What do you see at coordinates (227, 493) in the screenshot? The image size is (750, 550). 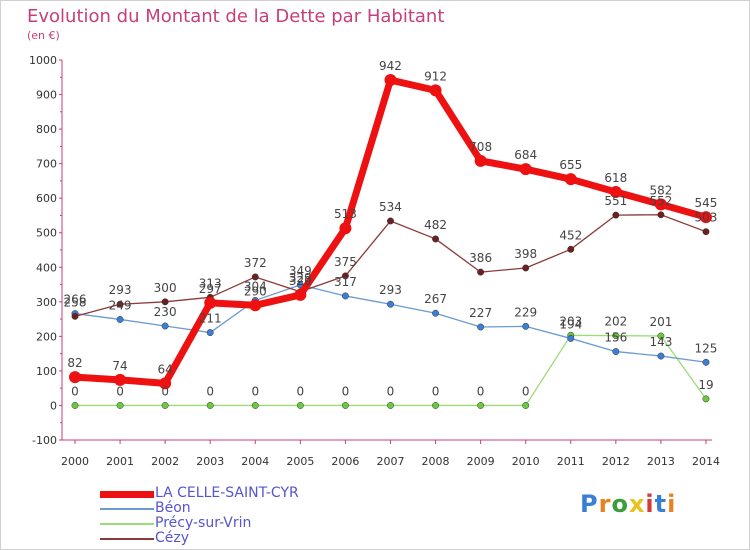 I see `legend-label: LA CELLE-SAINT-CYR` at bounding box center [227, 493].